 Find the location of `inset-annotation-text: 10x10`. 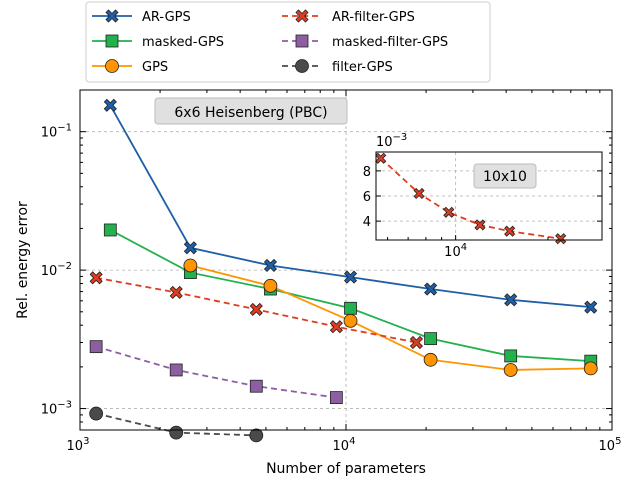

inset-annotation-text: 10x10 is located at coordinates (505, 177).